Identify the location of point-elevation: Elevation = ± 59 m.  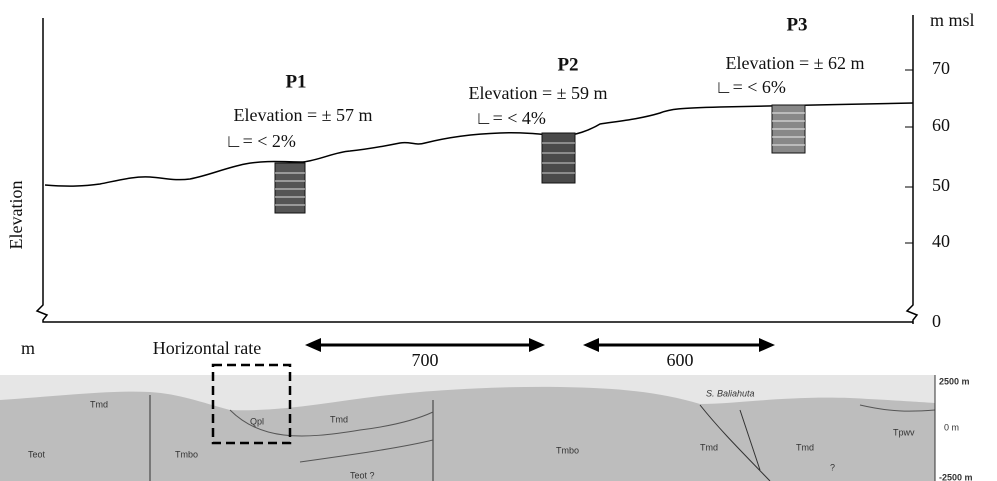
(537, 93).